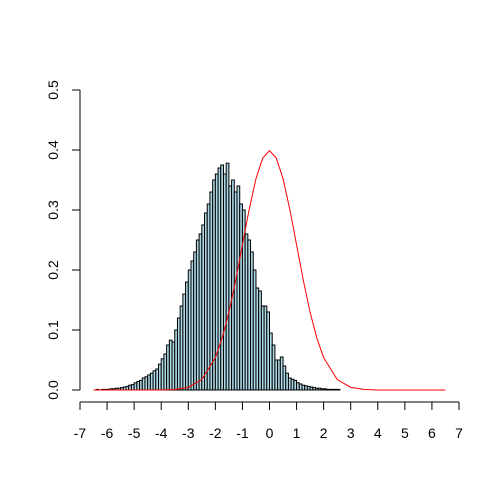 The image size is (500, 500). Describe the element at coordinates (268, 421) in the screenshot. I see `x-axis: -7 -6 -5 -4 -3 -2 -1 0 1 2 3 4 5 6 7` at that location.